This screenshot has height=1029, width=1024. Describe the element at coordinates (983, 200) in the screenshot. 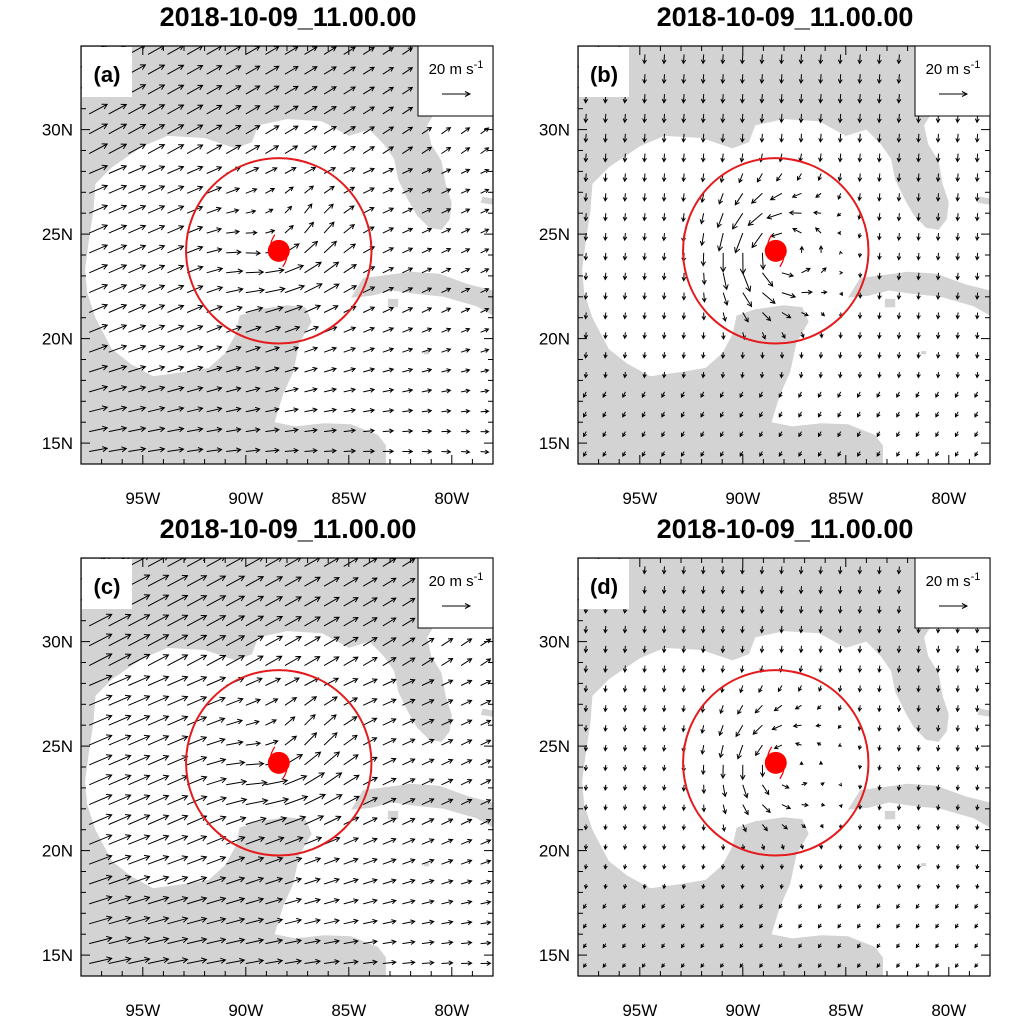

I see `land-bahamas` at that location.